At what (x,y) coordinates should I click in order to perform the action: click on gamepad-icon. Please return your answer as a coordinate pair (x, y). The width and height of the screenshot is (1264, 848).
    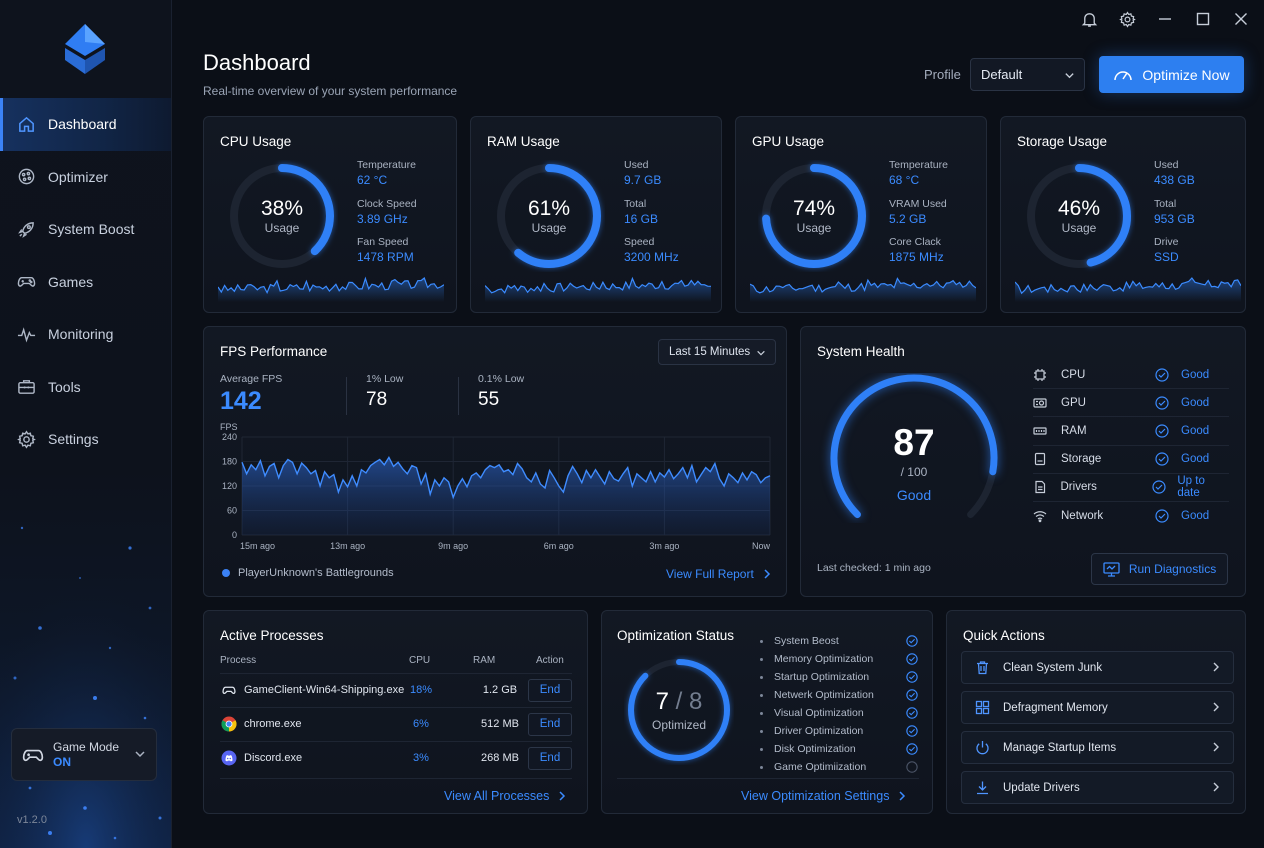
    Looking at the image, I should click on (26, 282).